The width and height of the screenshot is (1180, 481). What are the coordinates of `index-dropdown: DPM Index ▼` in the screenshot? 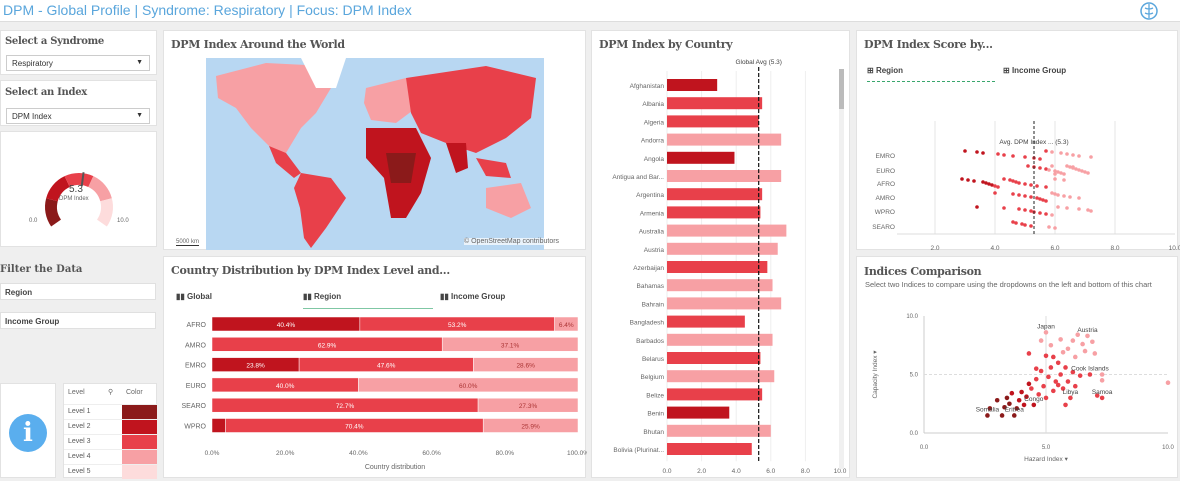 It's located at (78, 116).